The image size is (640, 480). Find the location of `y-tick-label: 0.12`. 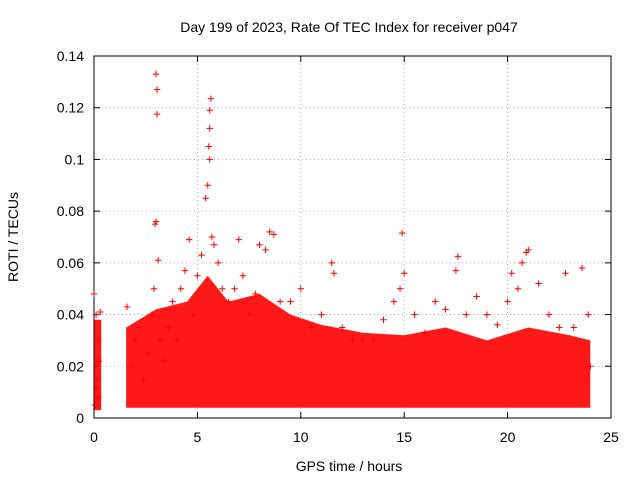

y-tick-label: 0.12 is located at coordinates (70, 108).